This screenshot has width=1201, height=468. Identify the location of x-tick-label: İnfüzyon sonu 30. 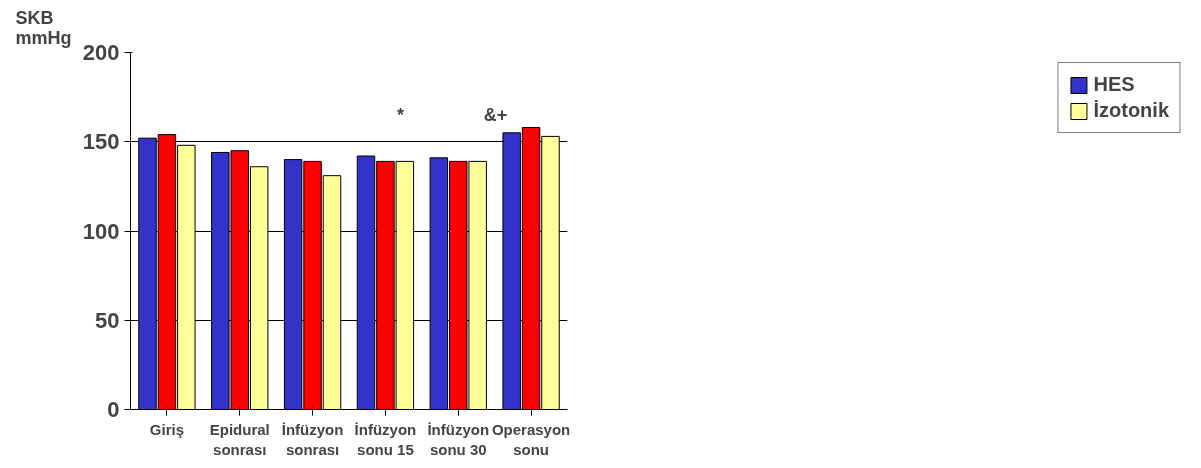
(458, 439).